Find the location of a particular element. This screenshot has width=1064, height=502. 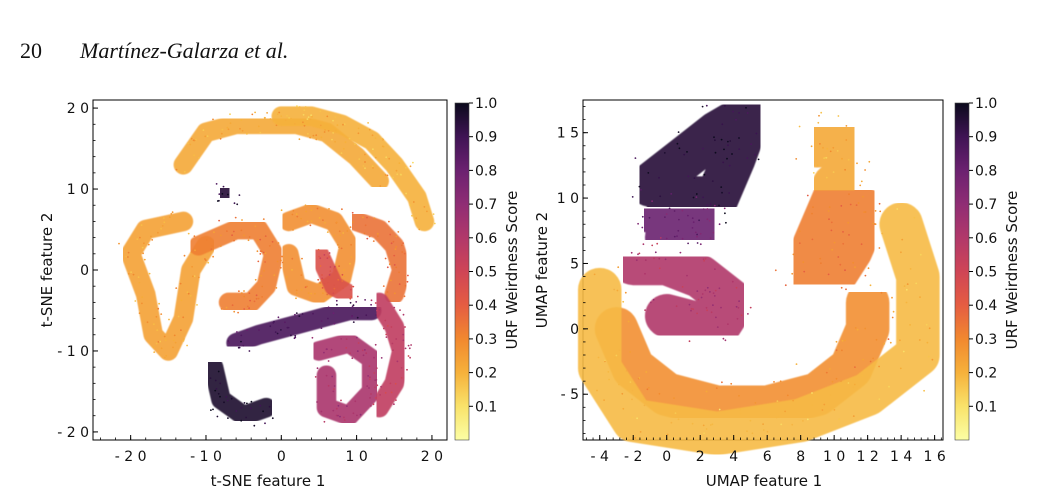

x-tick-label: 2 is located at coordinates (700, 457).